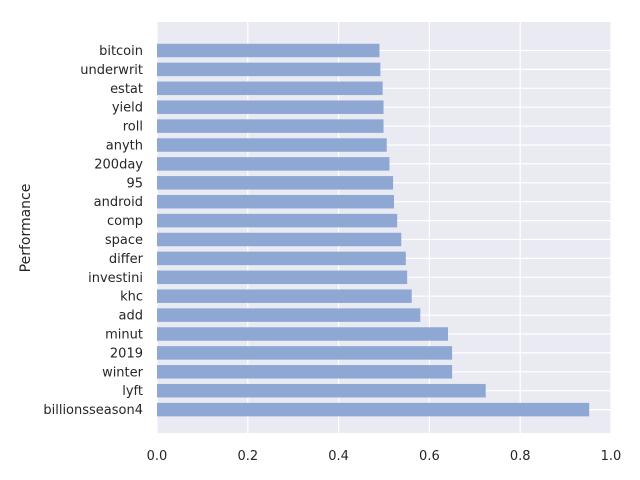  Describe the element at coordinates (26, 228) in the screenshot. I see `y-axis-title: Performance` at that location.